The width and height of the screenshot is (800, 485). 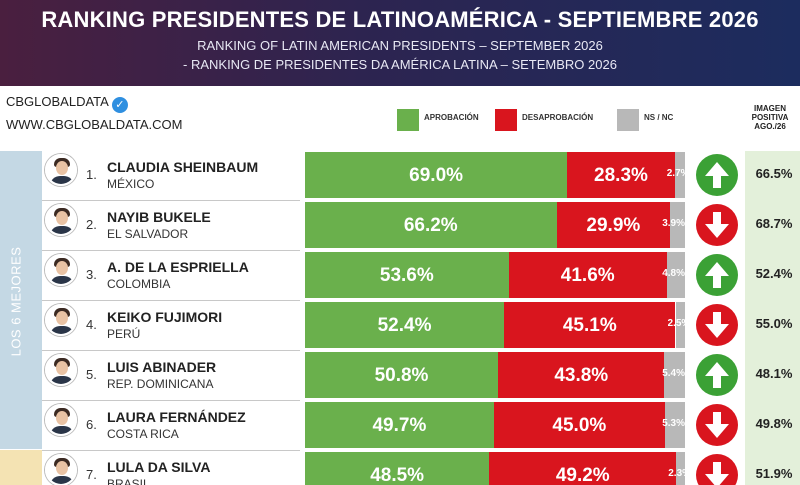 I want to click on stacked-bar: 53.6% 41.6% 4.8%, so click(x=495, y=275).